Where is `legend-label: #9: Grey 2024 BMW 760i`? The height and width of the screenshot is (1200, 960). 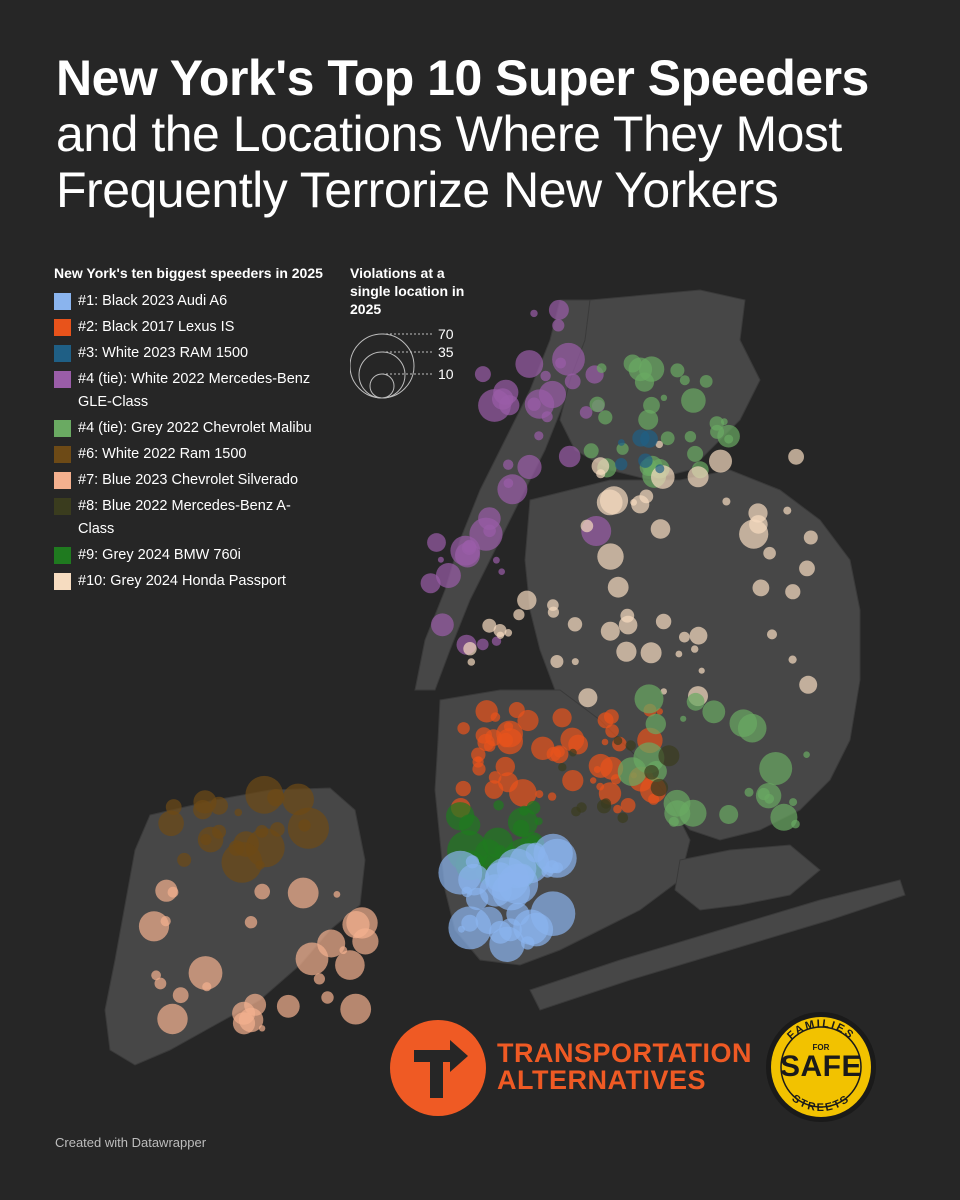 legend-label: #9: Grey 2024 BMW 760i is located at coordinates (159, 555).